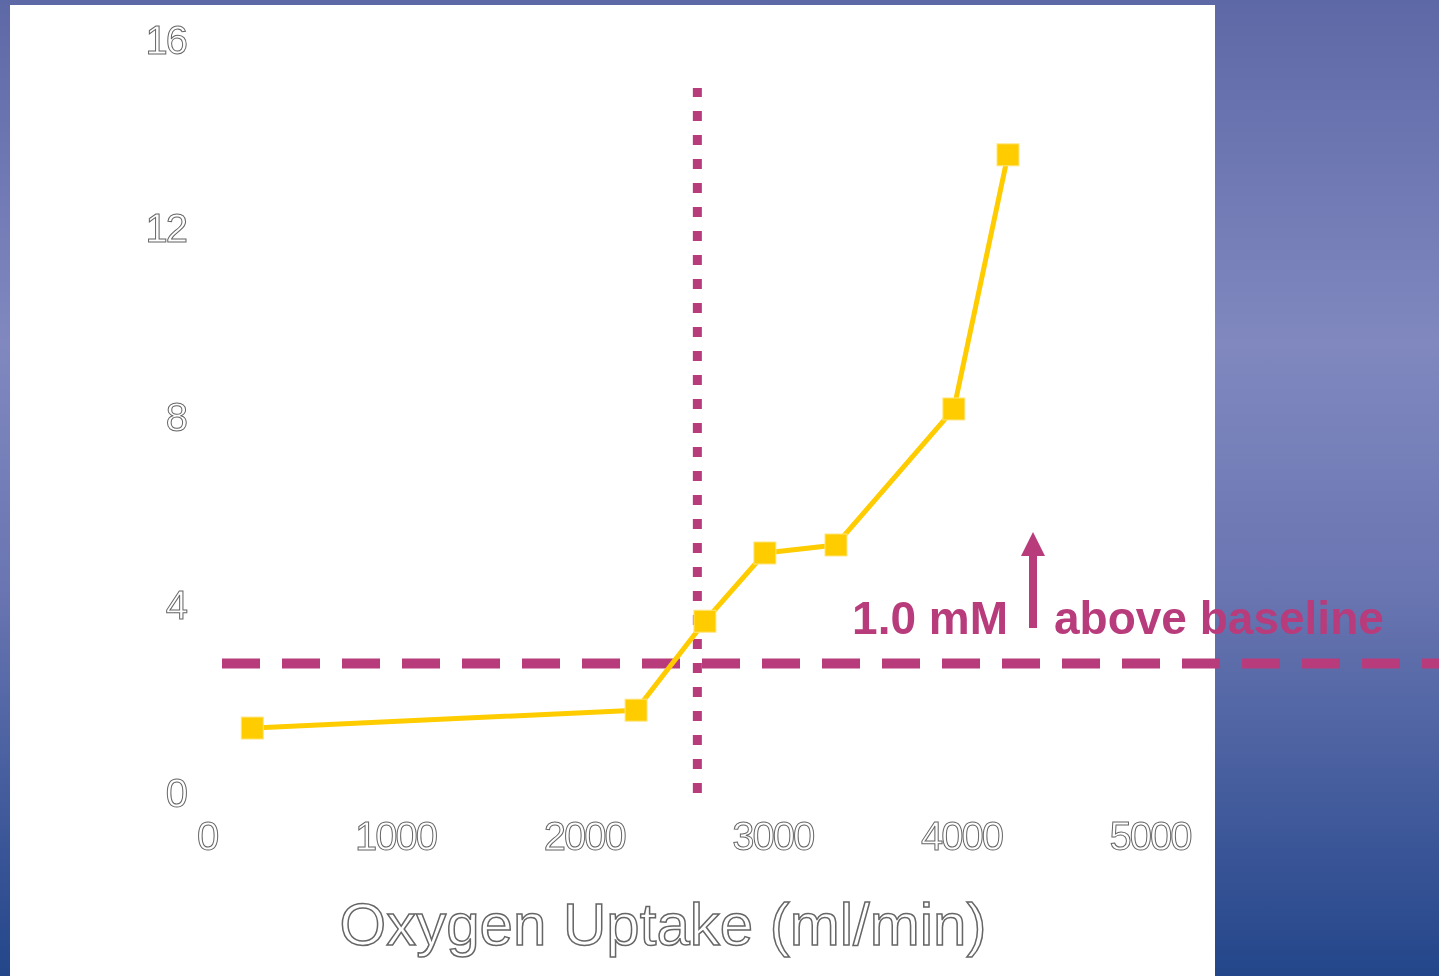 The width and height of the screenshot is (1439, 976). I want to click on y-tick-label: 8, so click(176, 416).